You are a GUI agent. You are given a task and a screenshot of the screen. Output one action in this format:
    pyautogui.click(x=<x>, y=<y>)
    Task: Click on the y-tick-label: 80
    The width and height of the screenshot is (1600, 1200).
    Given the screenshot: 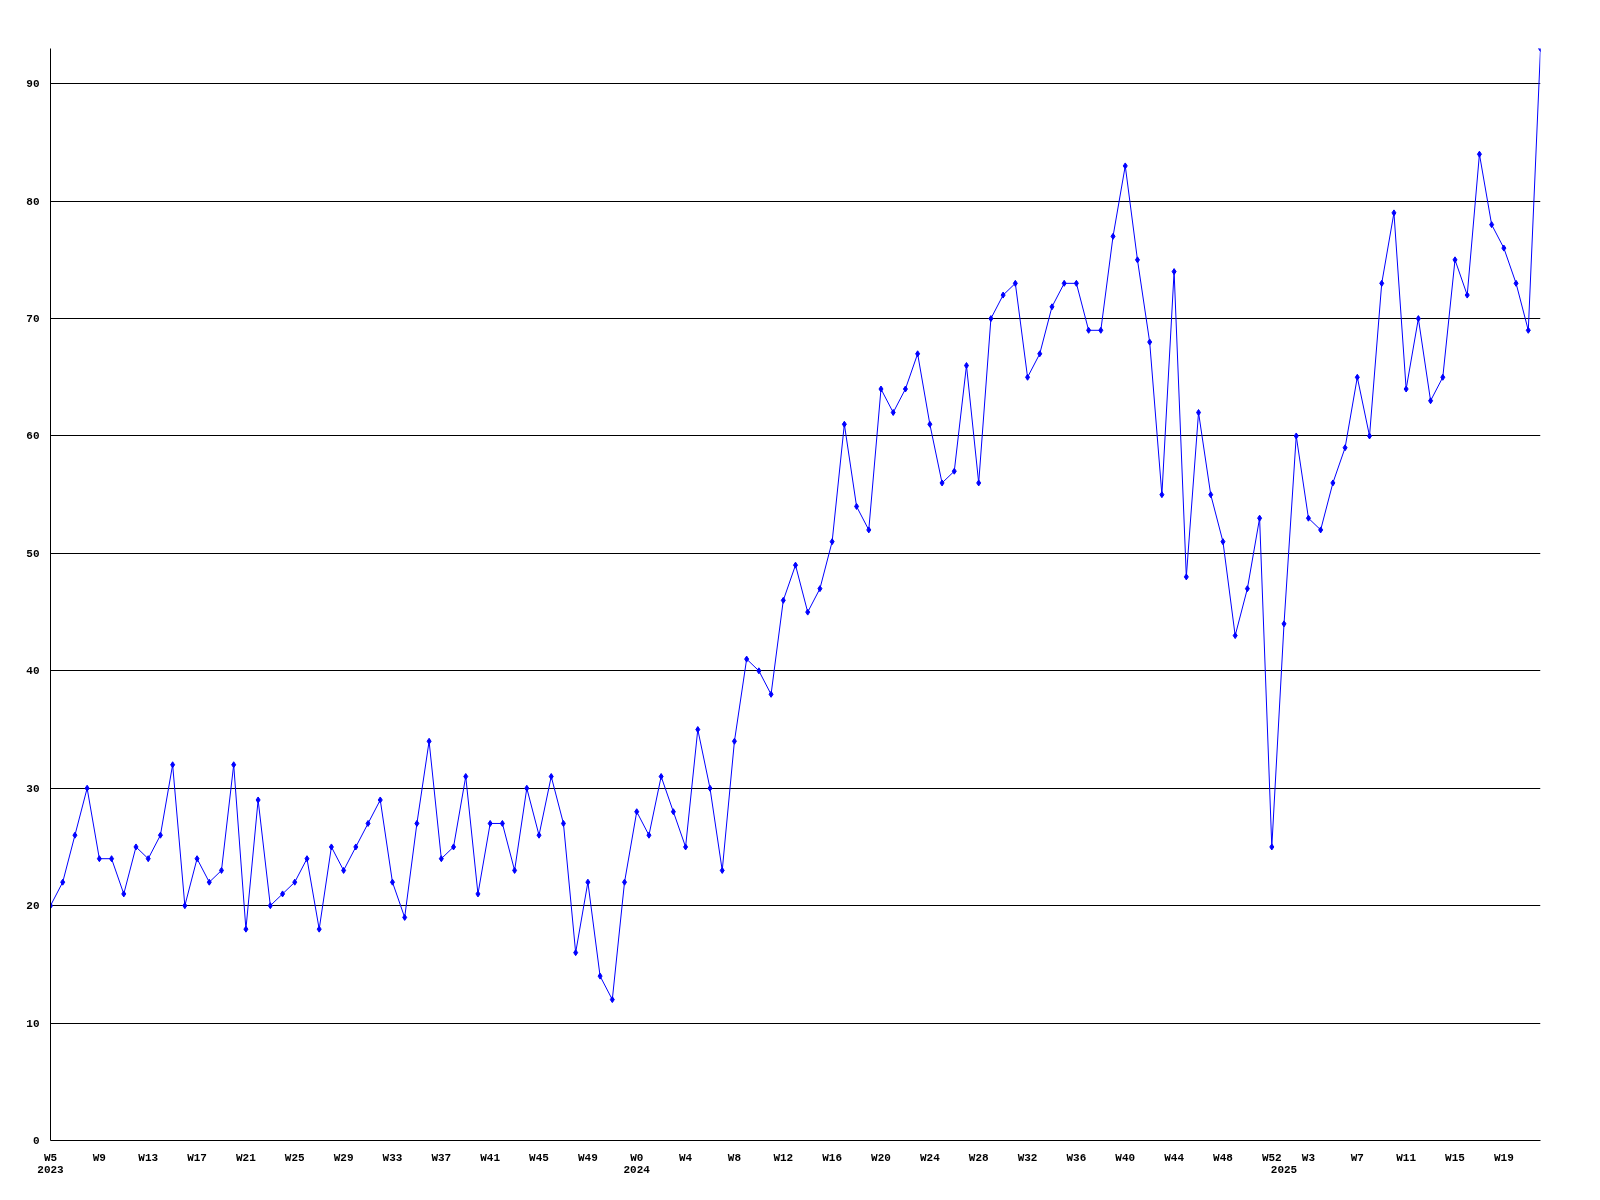 What is the action you would take?
    pyautogui.click(x=33, y=201)
    